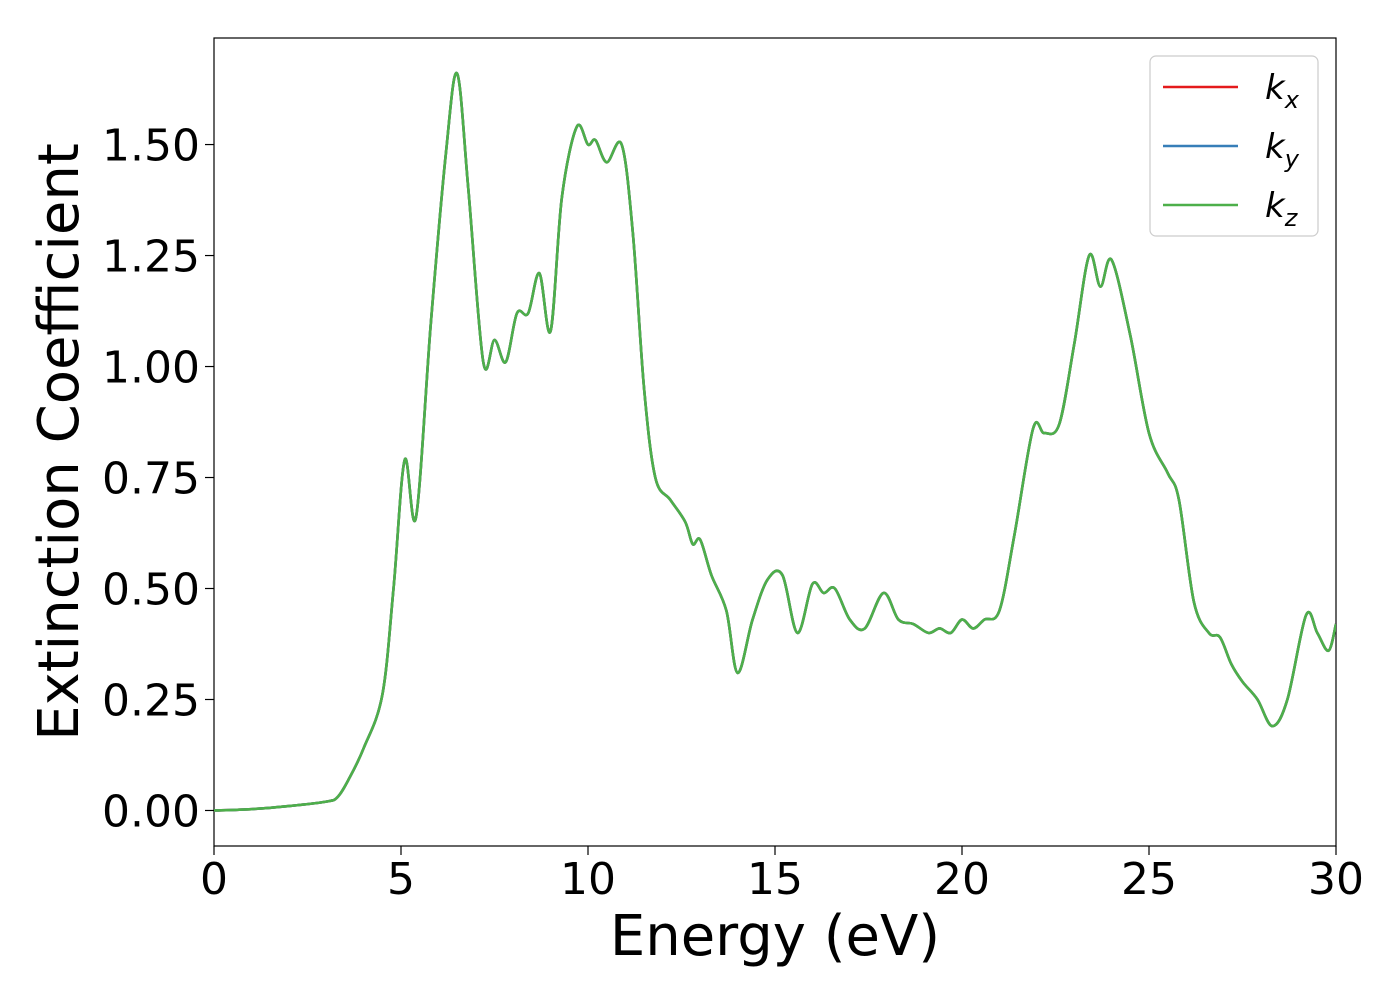 This screenshot has height=1000, width=1400. What do you see at coordinates (1292, 159) in the screenshot?
I see `legend-label-sub: y` at bounding box center [1292, 159].